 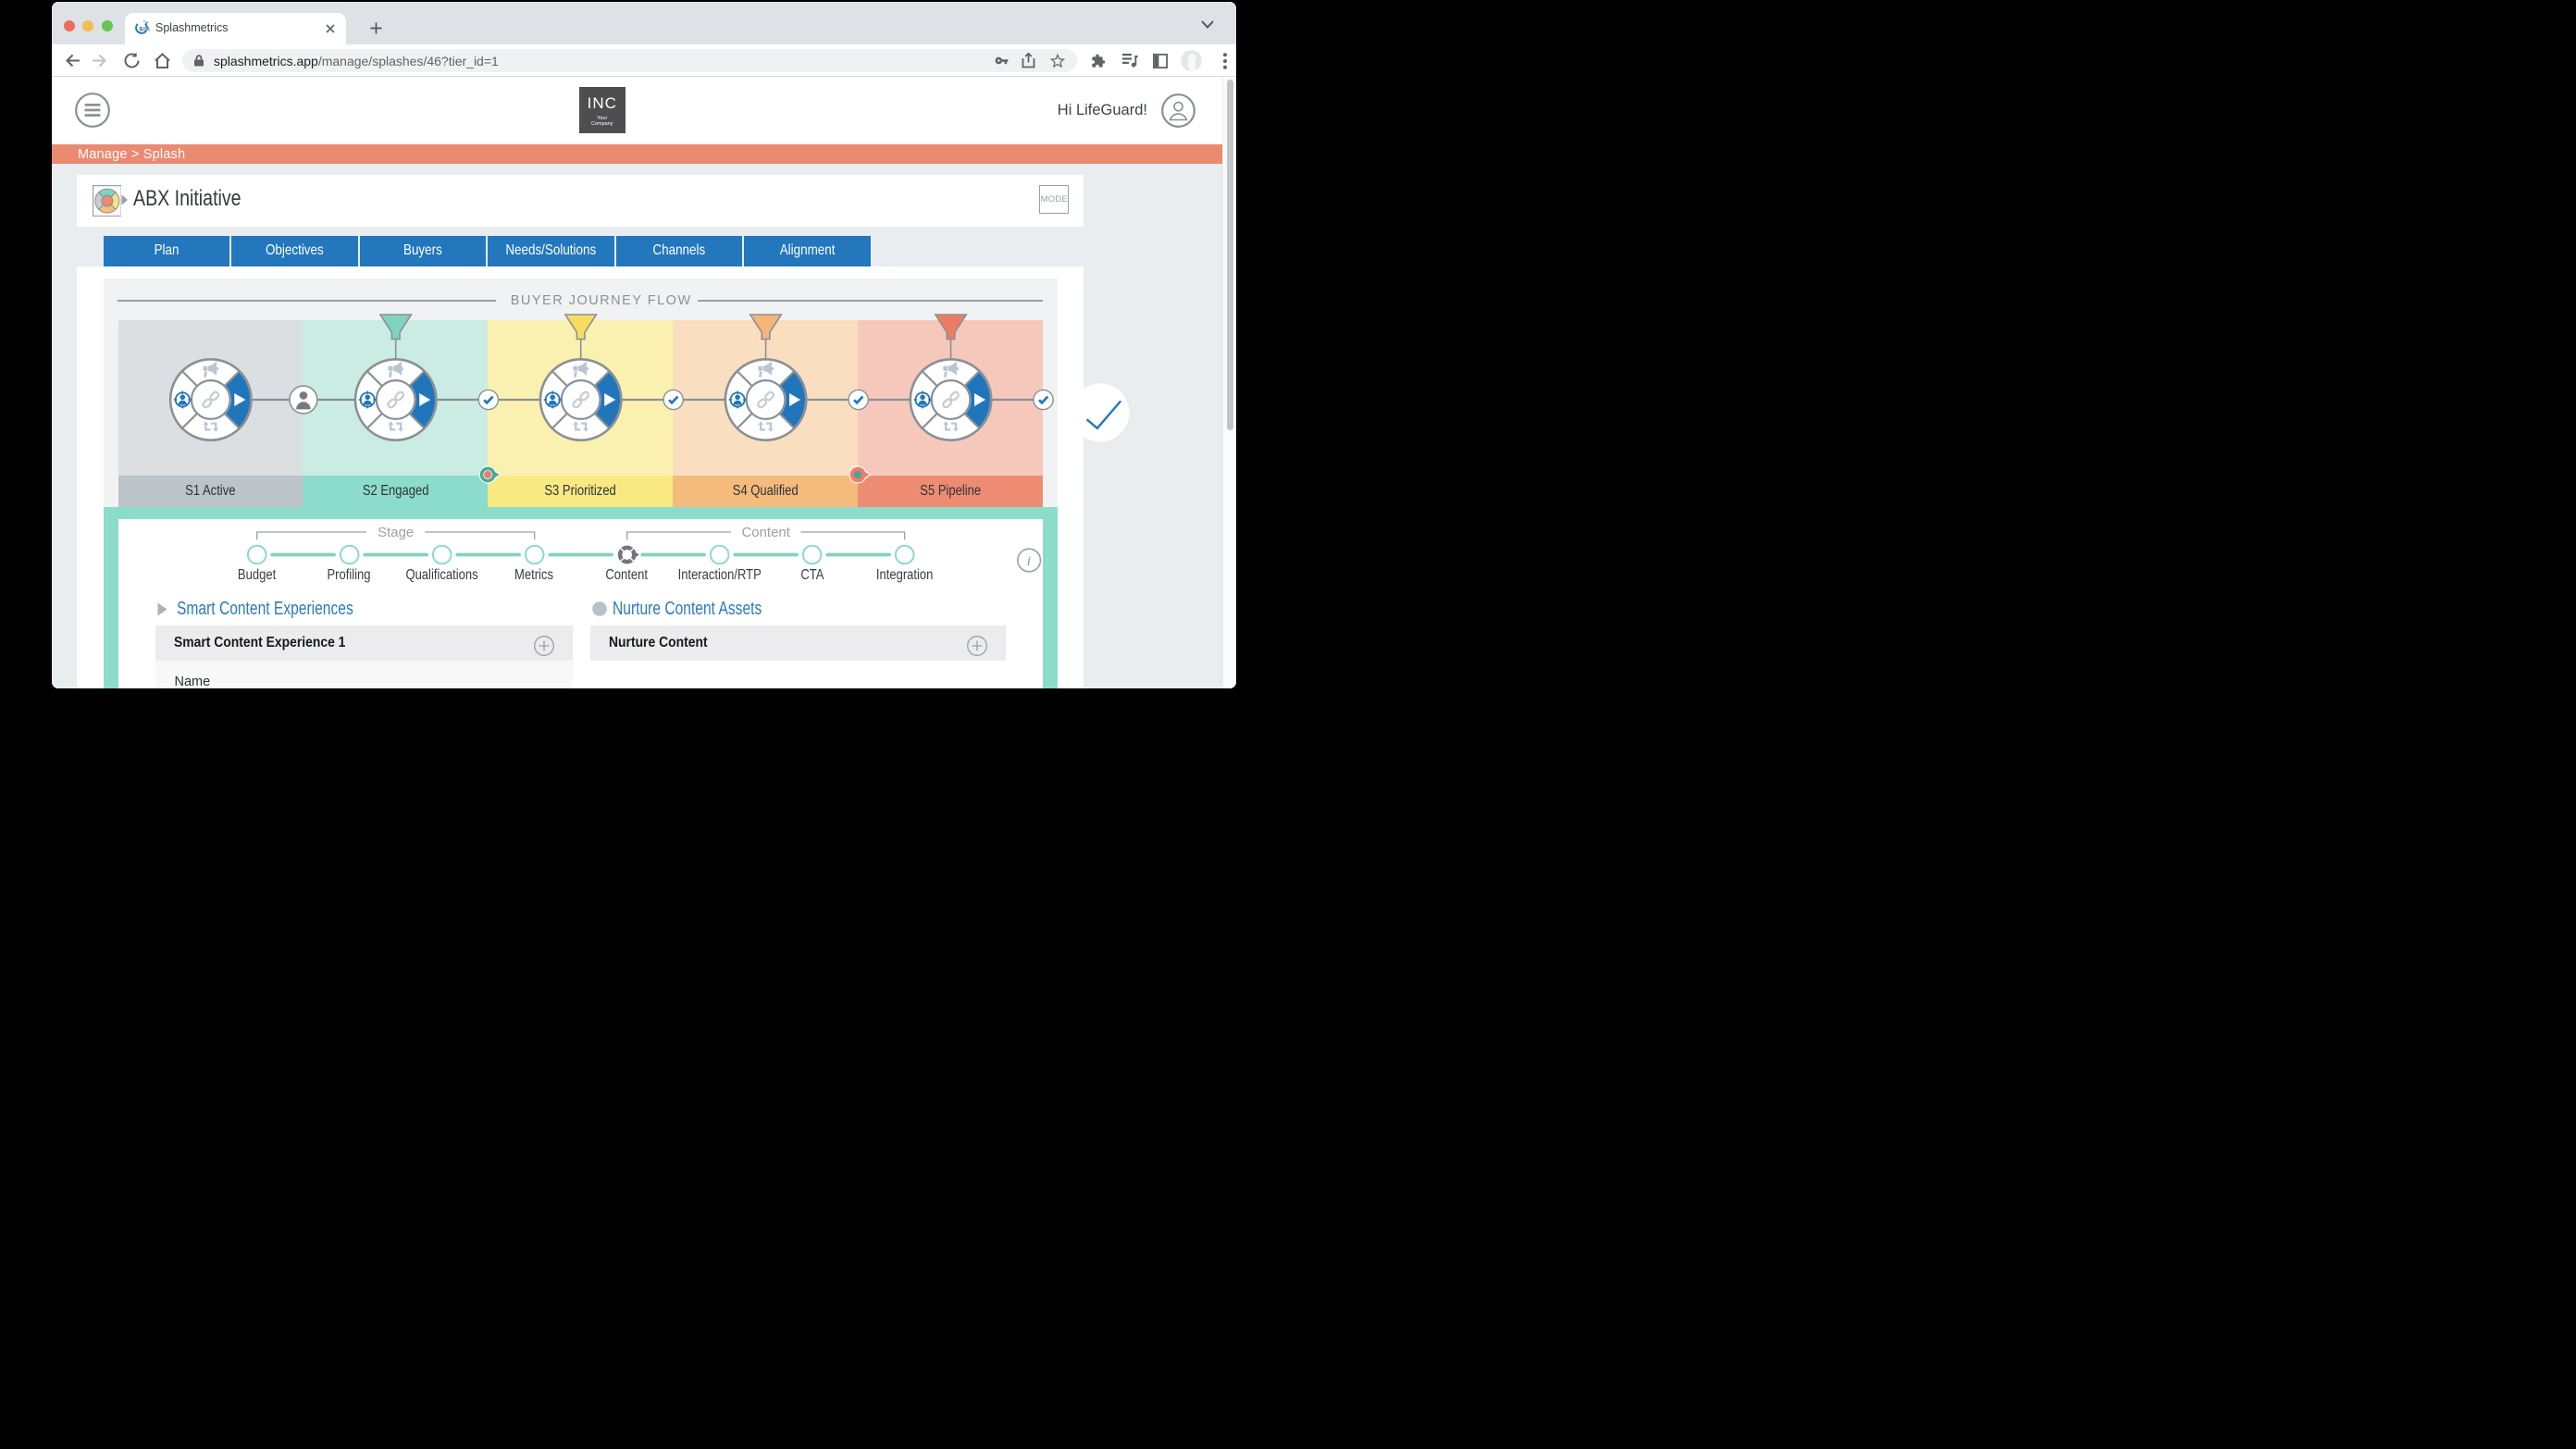 What do you see at coordinates (147, 28) in the screenshot?
I see `svg-text: m` at bounding box center [147, 28].